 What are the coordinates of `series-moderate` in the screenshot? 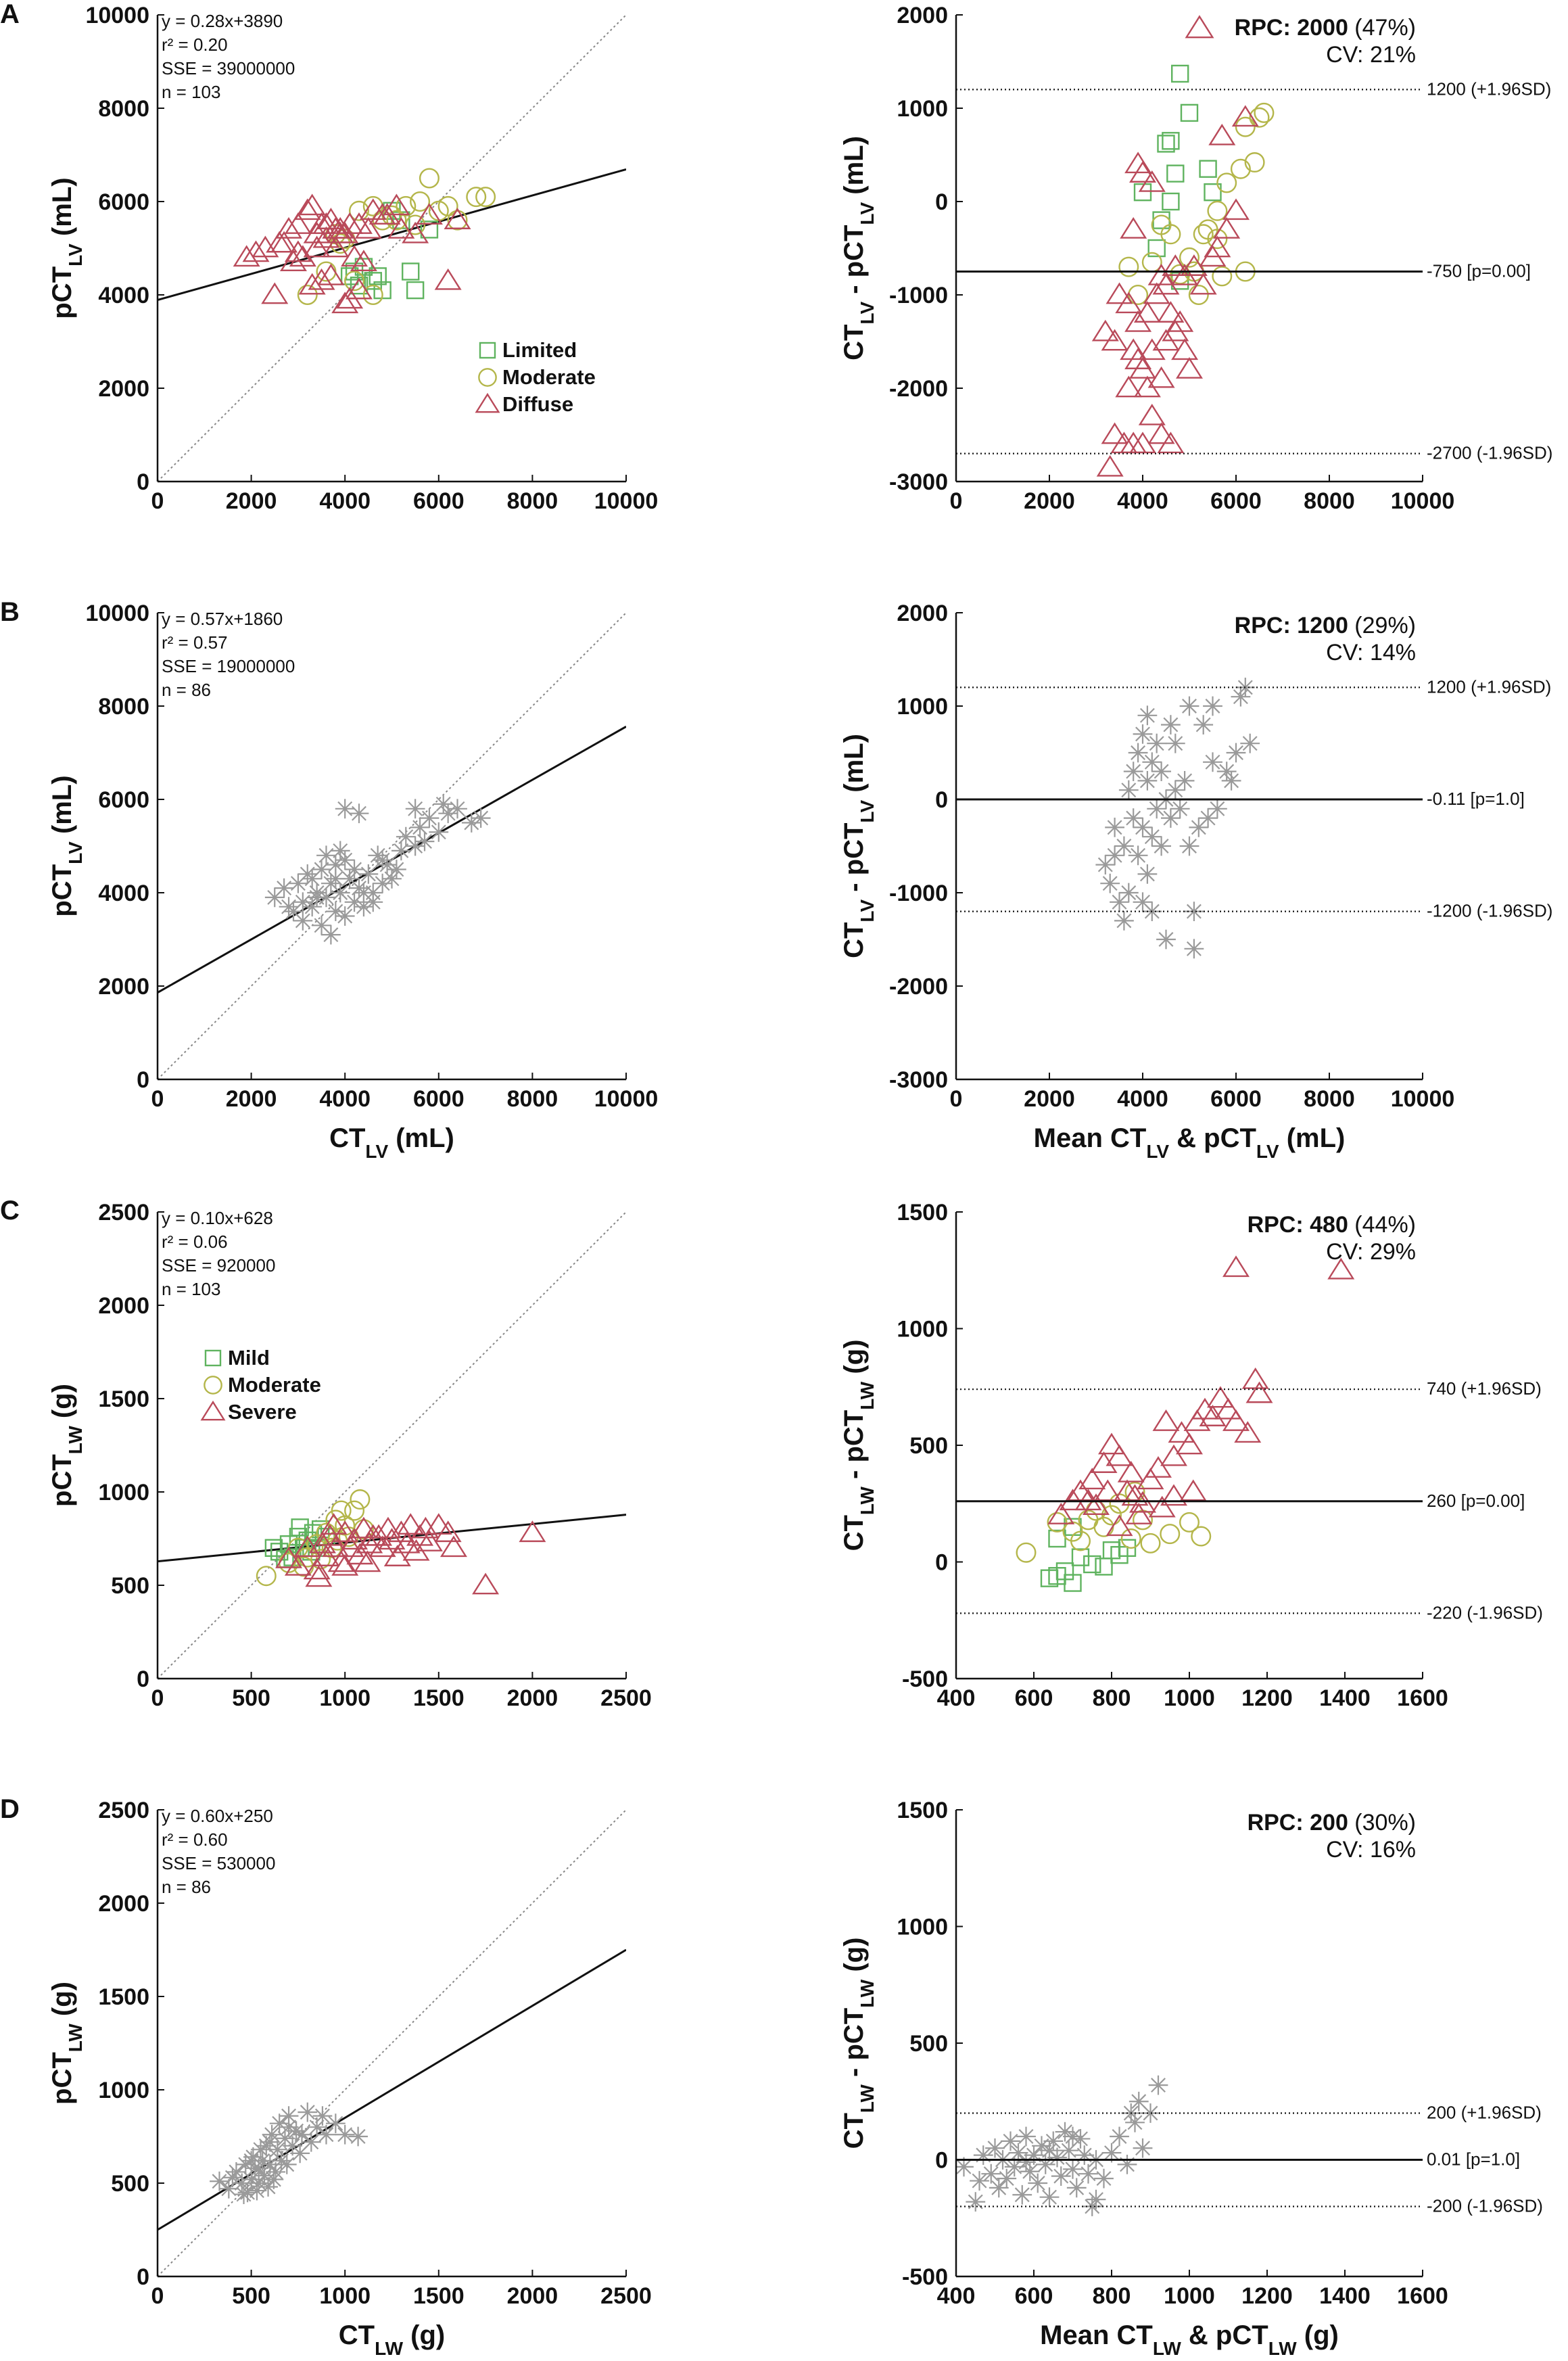 It's located at (1114, 1522).